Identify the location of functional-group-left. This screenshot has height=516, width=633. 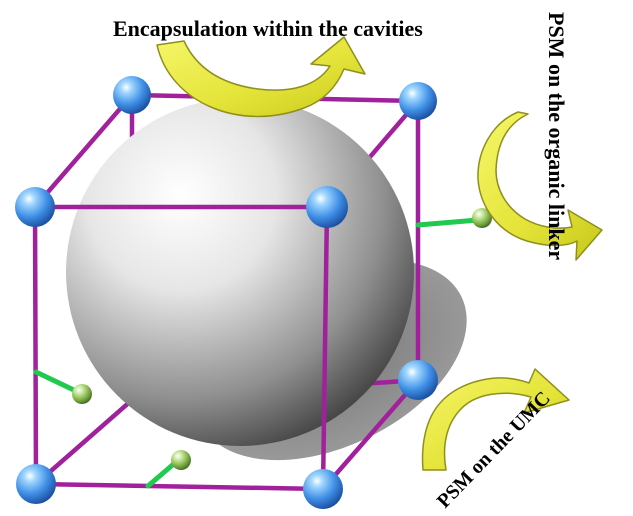
(62, 386).